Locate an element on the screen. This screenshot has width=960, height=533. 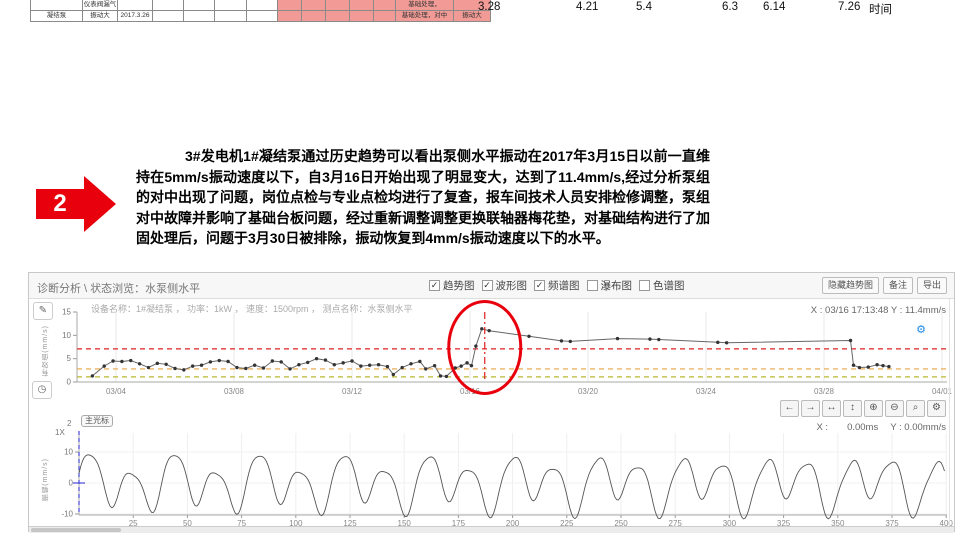
svg-text: 100 is located at coordinates (296, 523).